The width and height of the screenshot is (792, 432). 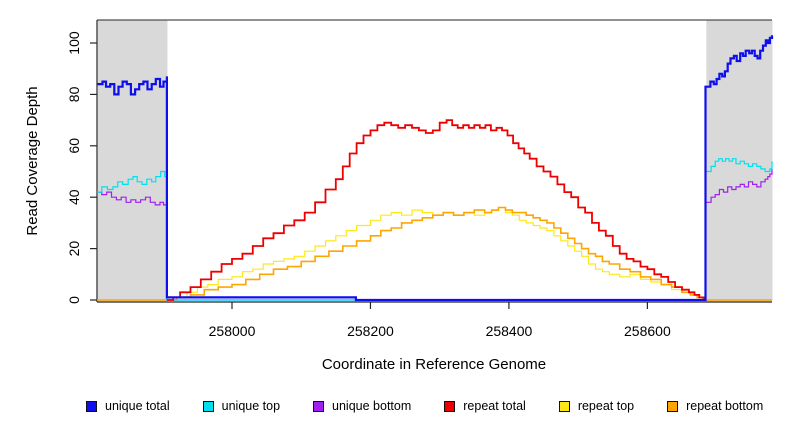 I want to click on y-tick-label: 100, so click(x=74, y=43).